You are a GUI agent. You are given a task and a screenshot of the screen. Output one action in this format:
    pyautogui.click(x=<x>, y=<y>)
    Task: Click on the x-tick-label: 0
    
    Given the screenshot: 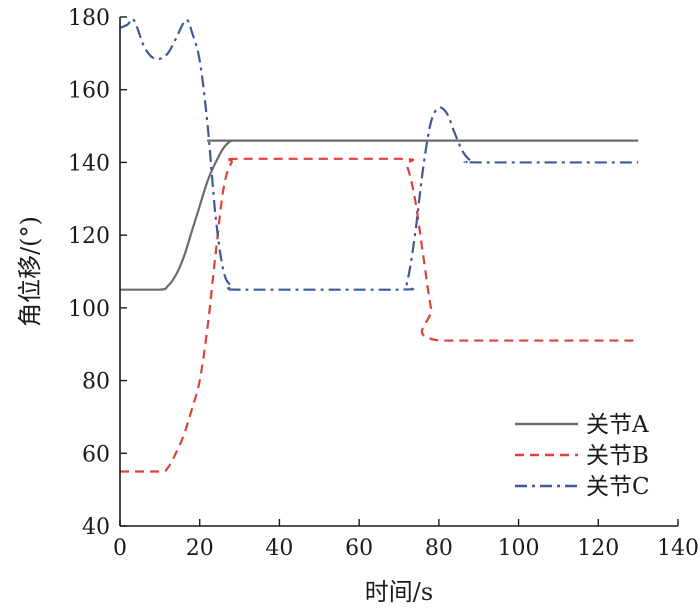 What is the action you would take?
    pyautogui.click(x=120, y=548)
    